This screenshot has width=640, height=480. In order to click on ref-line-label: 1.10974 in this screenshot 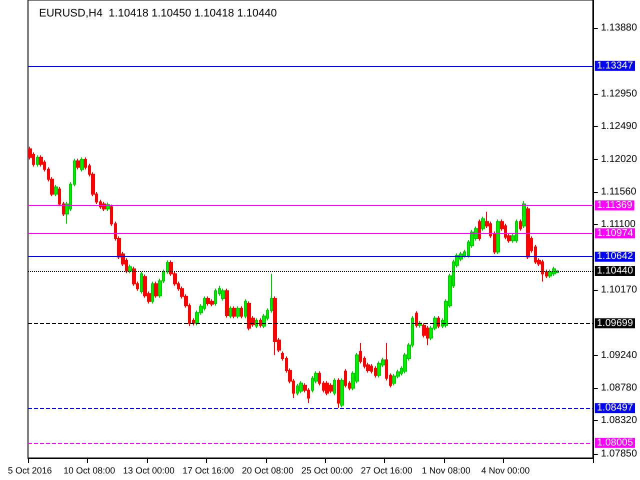, I will do `click(615, 233)`.